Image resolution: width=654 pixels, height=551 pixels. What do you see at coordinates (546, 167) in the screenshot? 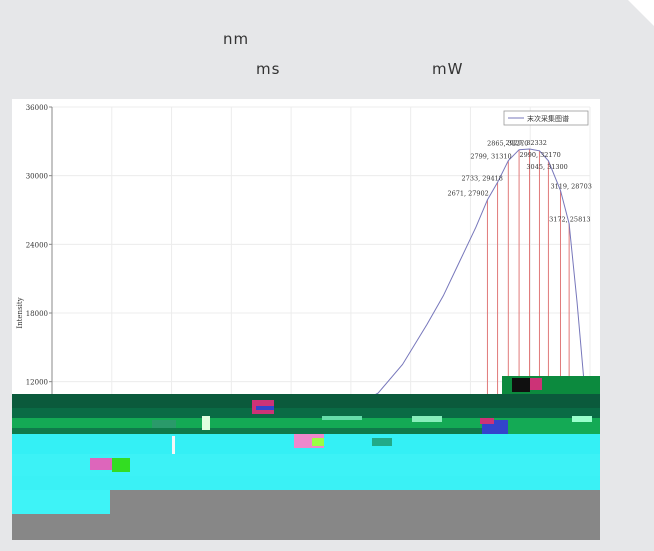
I see `peak-annotation-label: 3045, 31300` at bounding box center [546, 167].